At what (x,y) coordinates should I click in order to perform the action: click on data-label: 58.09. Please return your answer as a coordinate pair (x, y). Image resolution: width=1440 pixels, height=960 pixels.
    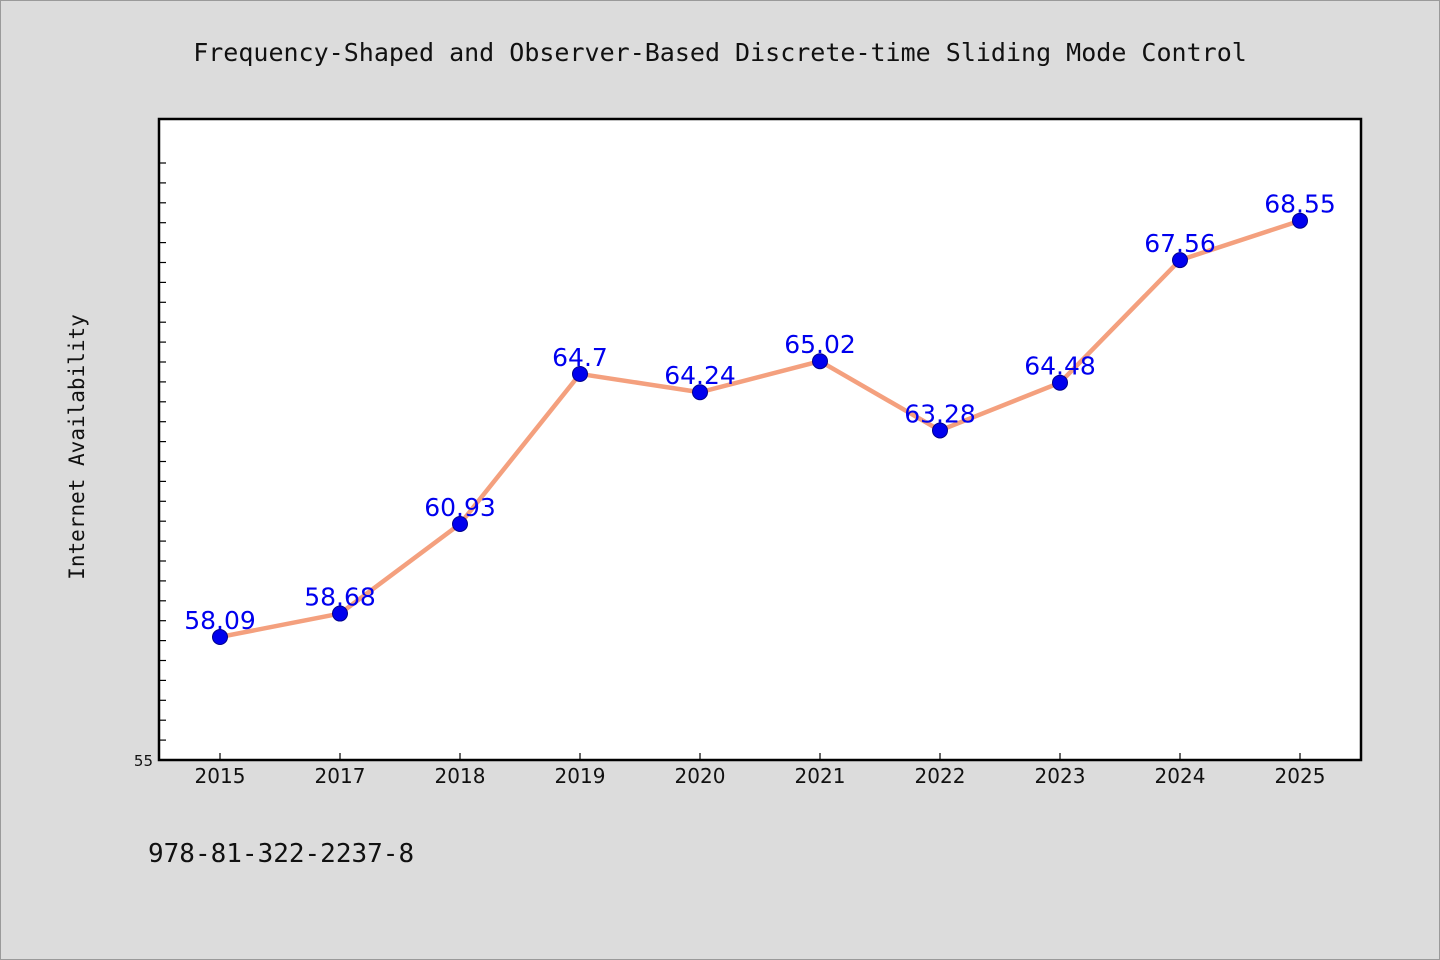
    Looking at the image, I should click on (220, 620).